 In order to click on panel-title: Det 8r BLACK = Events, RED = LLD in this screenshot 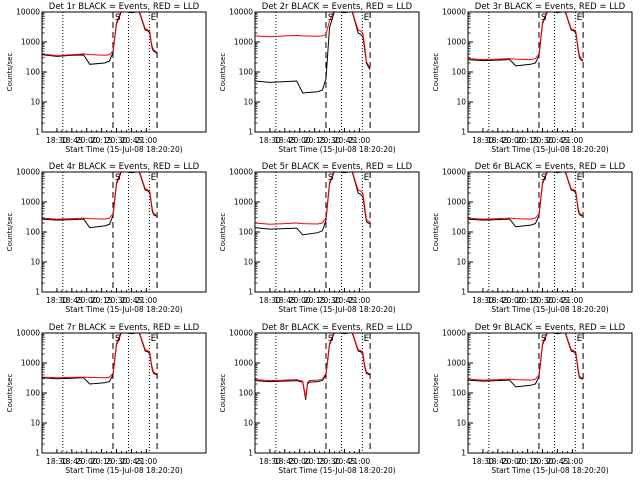, I will do `click(337, 328)`.